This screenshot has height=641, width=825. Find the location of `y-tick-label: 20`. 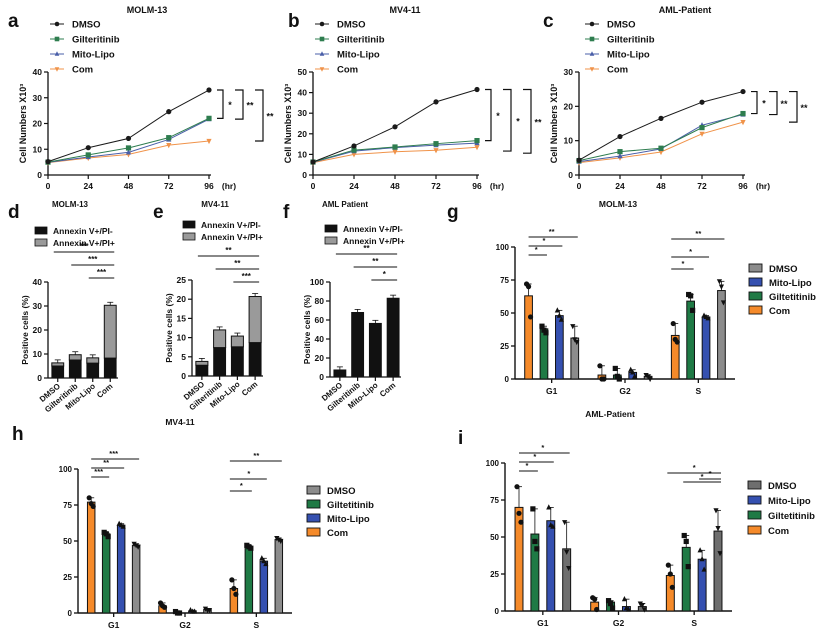

y-tick-label: 20 is located at coordinates (38, 124).